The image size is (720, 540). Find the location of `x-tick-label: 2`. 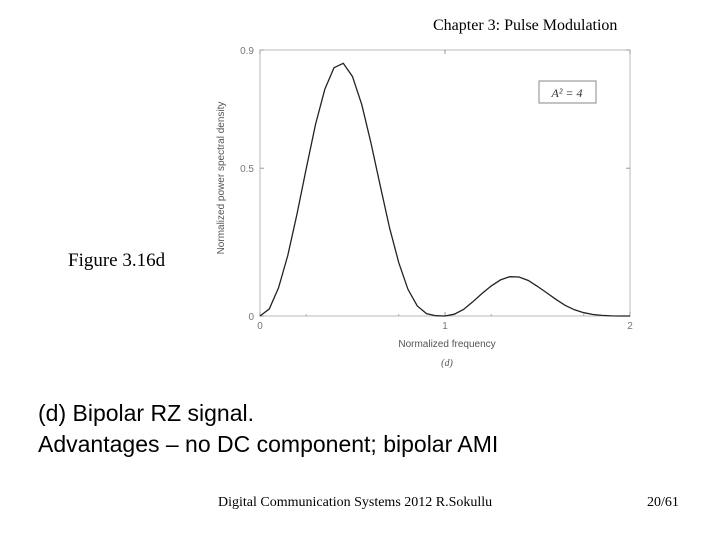

x-tick-label: 2 is located at coordinates (630, 326).